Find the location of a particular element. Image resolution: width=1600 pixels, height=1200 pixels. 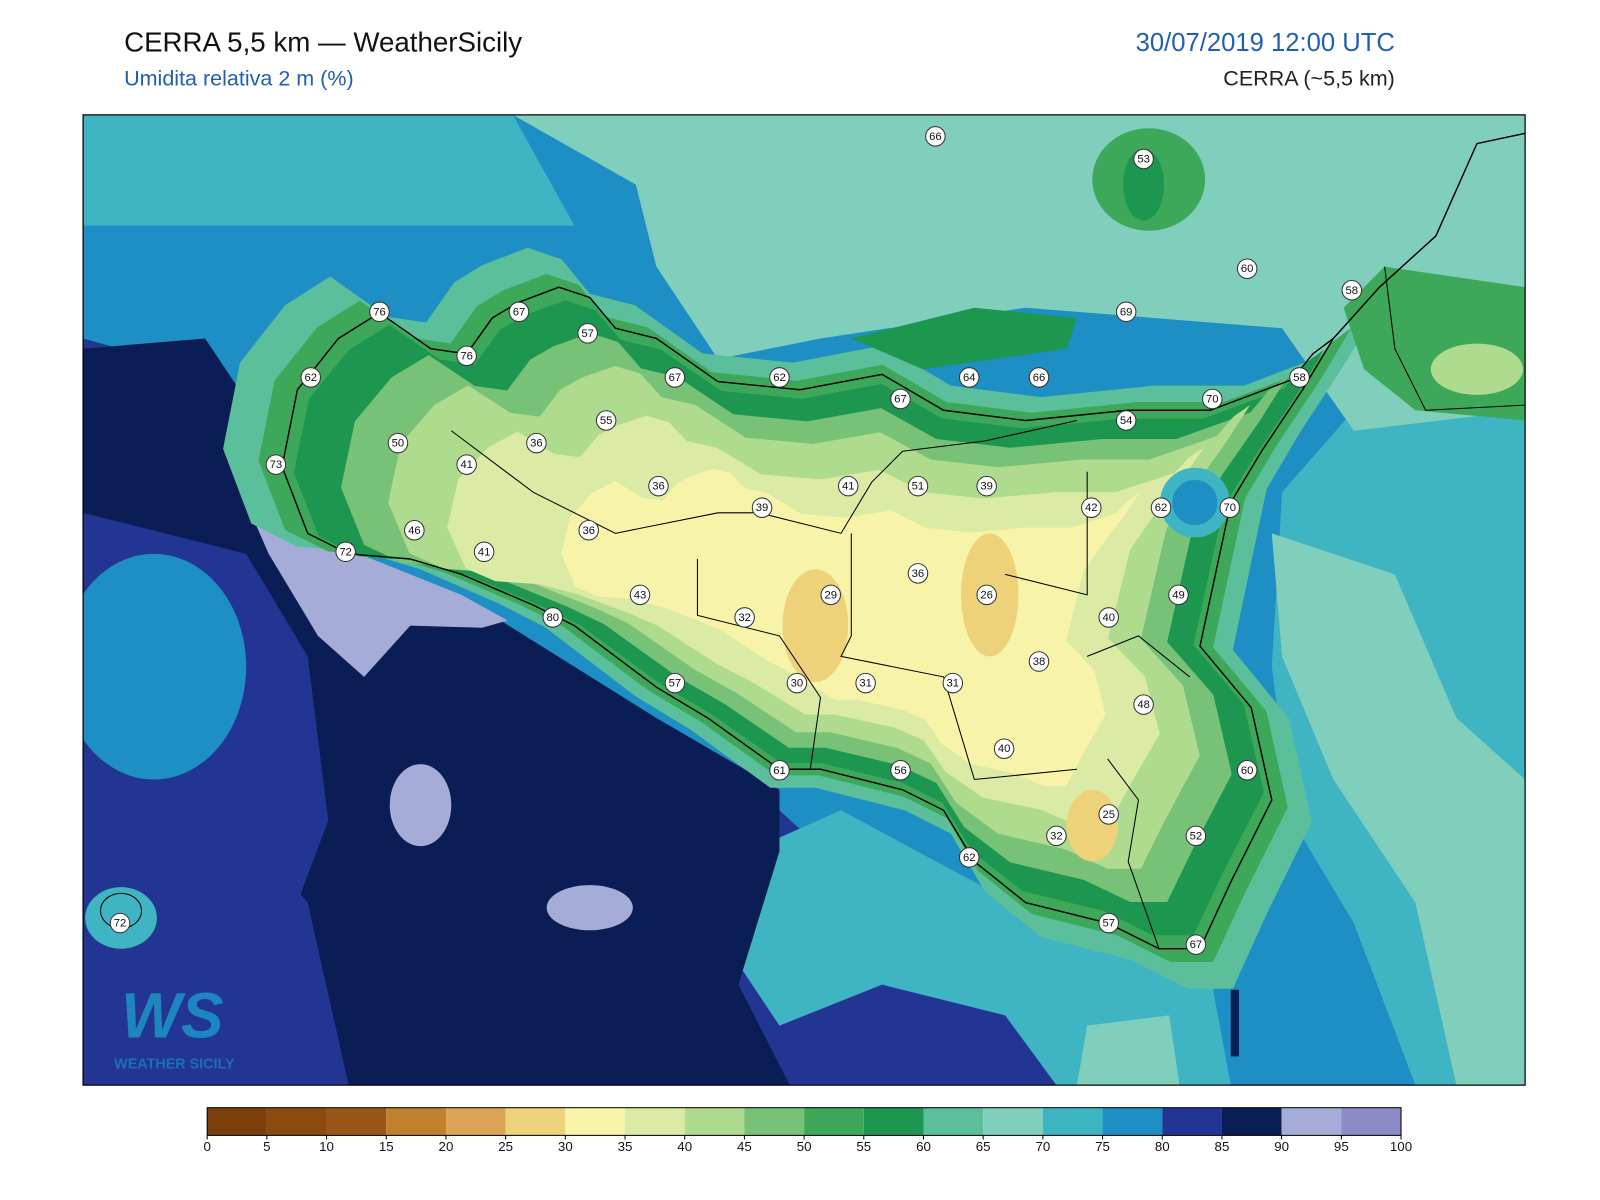

station-value: 40 is located at coordinates (1004, 749).